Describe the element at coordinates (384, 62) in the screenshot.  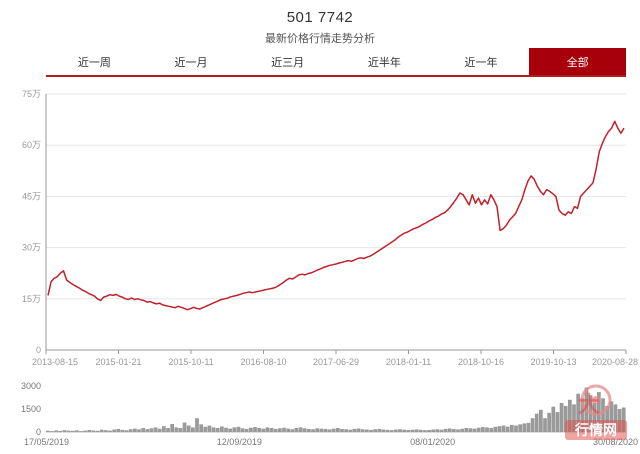
I see `tab-half-year: 近半年` at that location.